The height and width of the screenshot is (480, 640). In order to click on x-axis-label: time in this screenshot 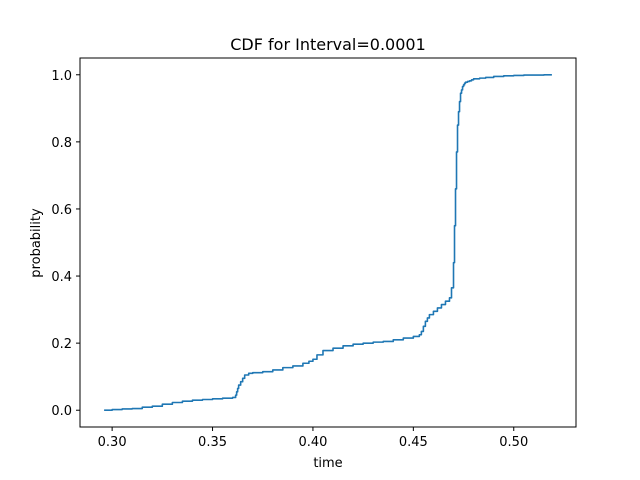, I will do `click(327, 463)`.